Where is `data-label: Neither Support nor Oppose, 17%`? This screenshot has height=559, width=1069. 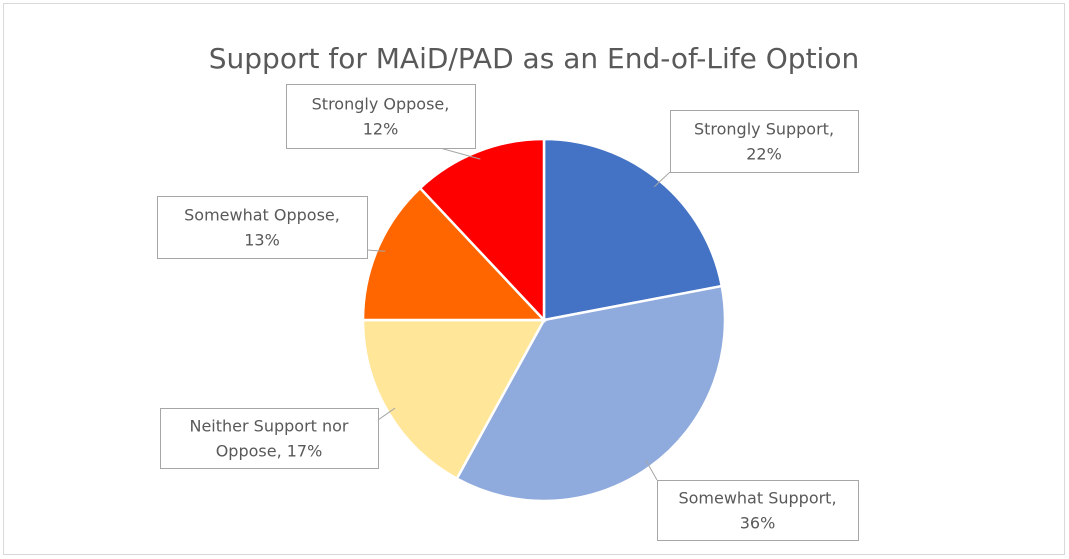
data-label: Neither Support nor Oppose, 17% is located at coordinates (268, 439).